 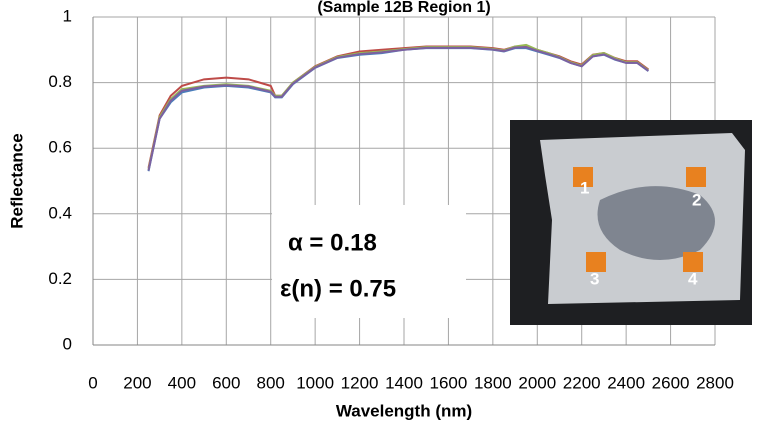 What do you see at coordinates (493, 382) in the screenshot?
I see `x-tick-label: 1800` at bounding box center [493, 382].